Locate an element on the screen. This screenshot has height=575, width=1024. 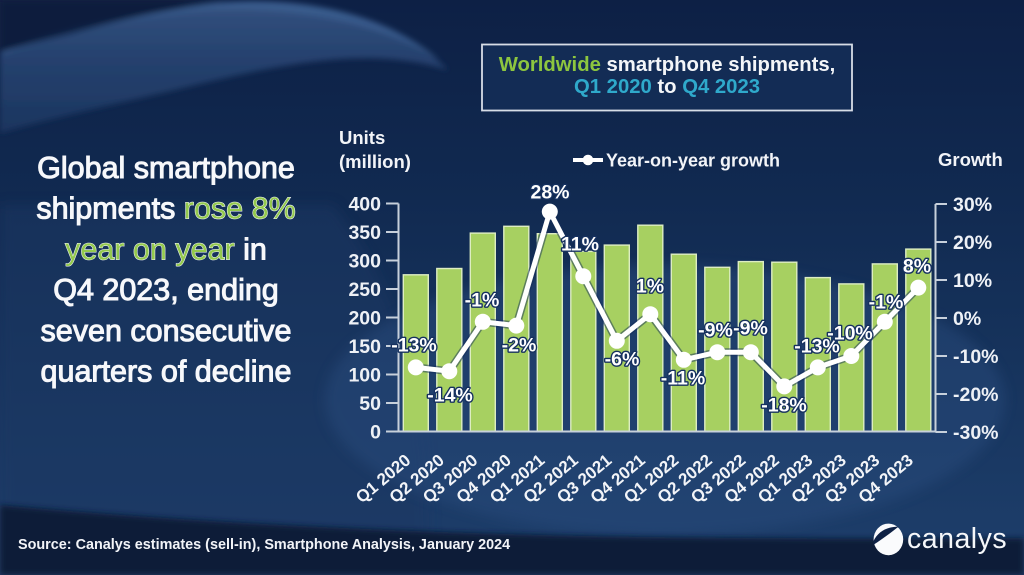
svg-text: (million) is located at coordinates (375, 161).